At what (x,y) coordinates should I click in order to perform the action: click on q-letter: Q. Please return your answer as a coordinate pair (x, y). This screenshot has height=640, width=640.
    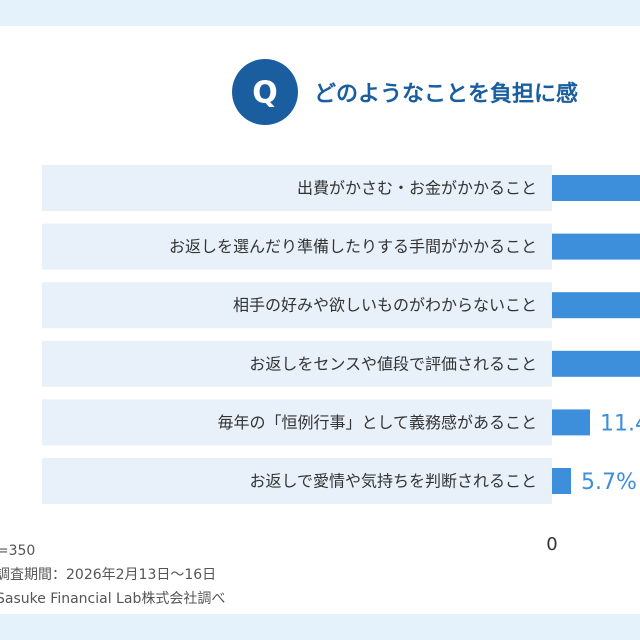
    Looking at the image, I should click on (265, 93).